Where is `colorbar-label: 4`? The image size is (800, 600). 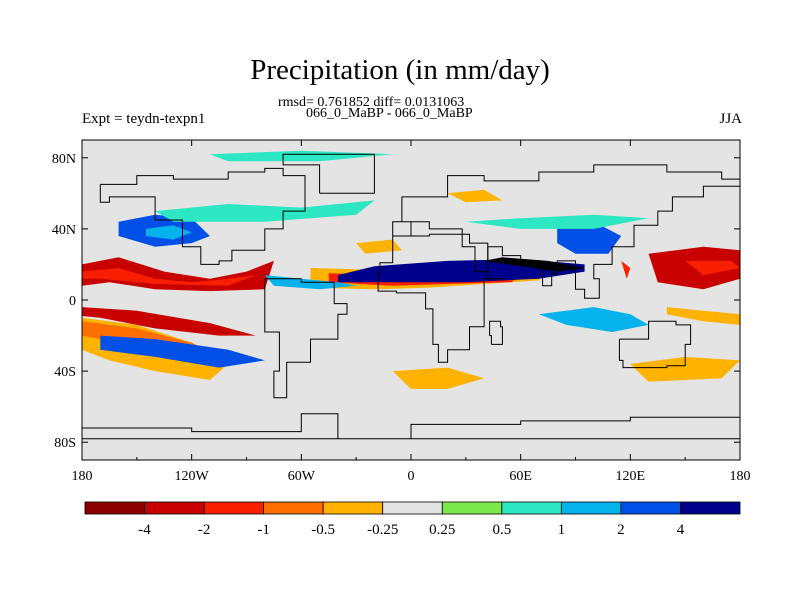 colorbar-label: 4 is located at coordinates (681, 530).